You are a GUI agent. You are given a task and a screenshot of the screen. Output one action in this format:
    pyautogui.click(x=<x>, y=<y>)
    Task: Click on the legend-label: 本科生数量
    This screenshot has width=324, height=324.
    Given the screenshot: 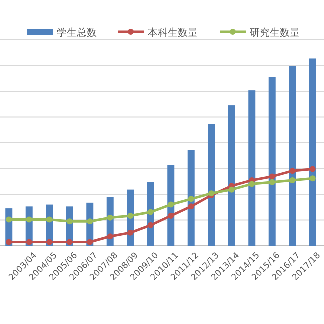 What is the action you would take?
    pyautogui.click(x=173, y=33)
    